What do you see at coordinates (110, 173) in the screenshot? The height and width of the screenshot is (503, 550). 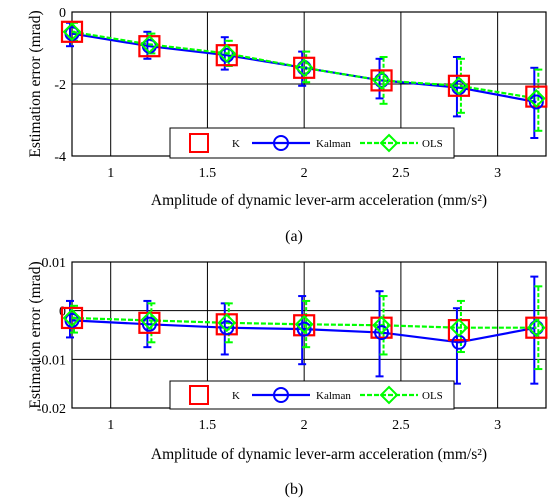 I see `panel-a-x-tick-label: 1` at bounding box center [110, 173].